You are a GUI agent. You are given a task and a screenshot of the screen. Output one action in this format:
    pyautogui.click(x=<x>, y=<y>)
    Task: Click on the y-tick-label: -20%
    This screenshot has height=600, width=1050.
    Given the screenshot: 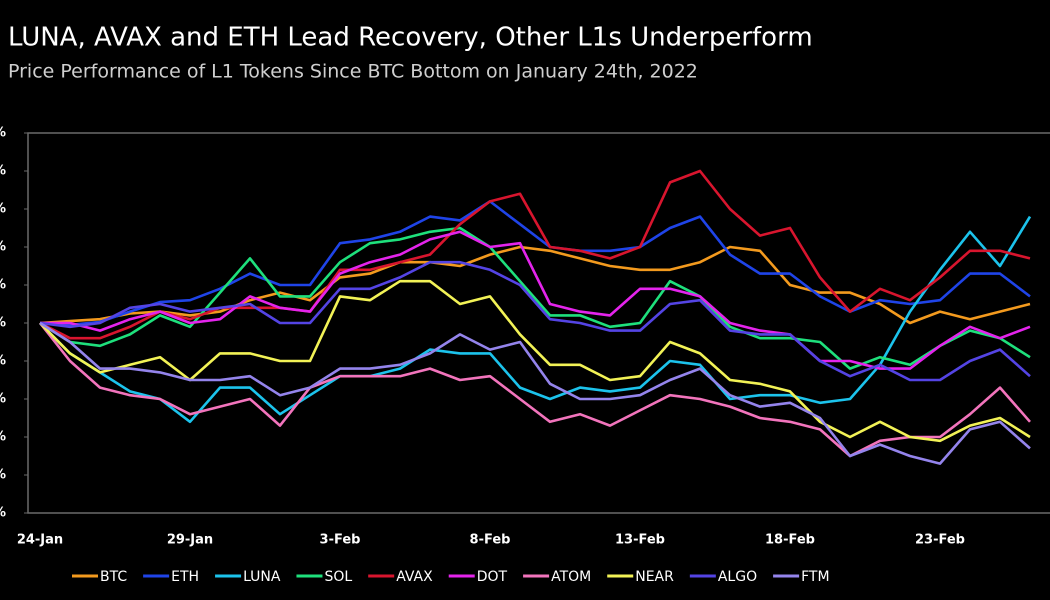 What is the action you would take?
    pyautogui.click(x=3, y=399)
    